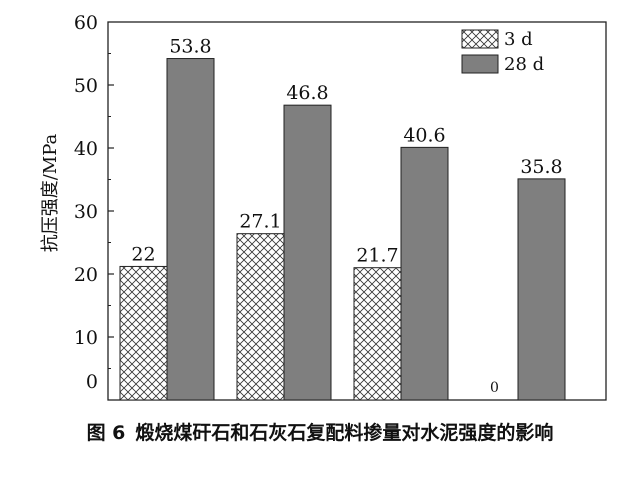 The height and width of the screenshot is (480, 640). I want to click on figure-number: 图 6, so click(106, 433).